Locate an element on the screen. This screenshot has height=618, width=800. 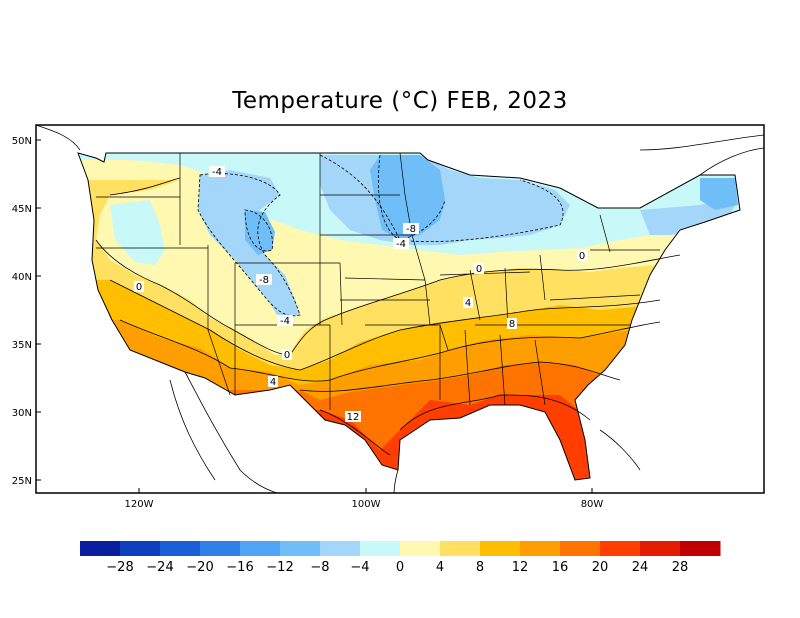
colorbar-label: −24 is located at coordinates (159, 567).